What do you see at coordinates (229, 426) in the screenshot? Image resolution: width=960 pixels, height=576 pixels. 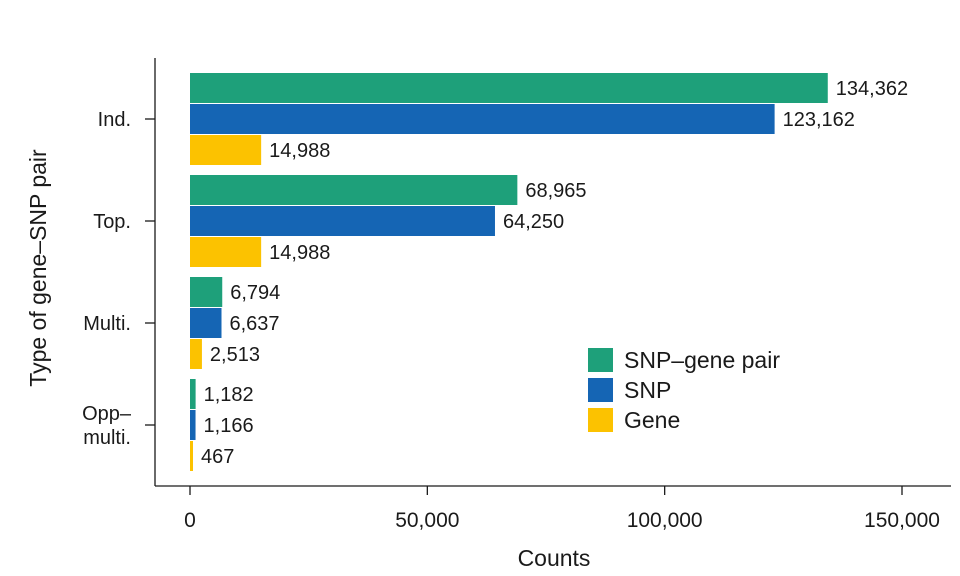 I see `bar-value-label: 1,166` at bounding box center [229, 426].